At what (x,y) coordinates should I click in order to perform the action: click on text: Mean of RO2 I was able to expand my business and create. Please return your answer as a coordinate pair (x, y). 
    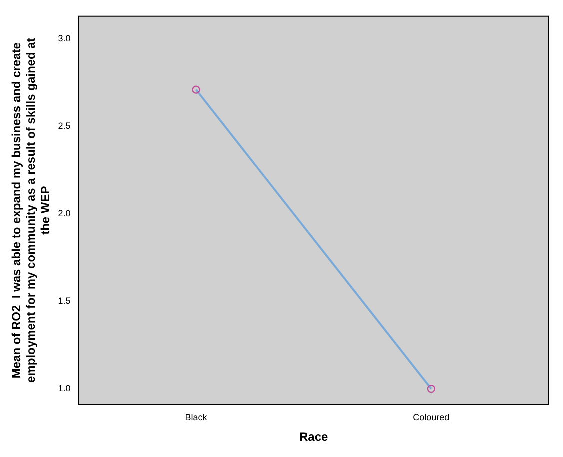
    Looking at the image, I should click on (17, 210).